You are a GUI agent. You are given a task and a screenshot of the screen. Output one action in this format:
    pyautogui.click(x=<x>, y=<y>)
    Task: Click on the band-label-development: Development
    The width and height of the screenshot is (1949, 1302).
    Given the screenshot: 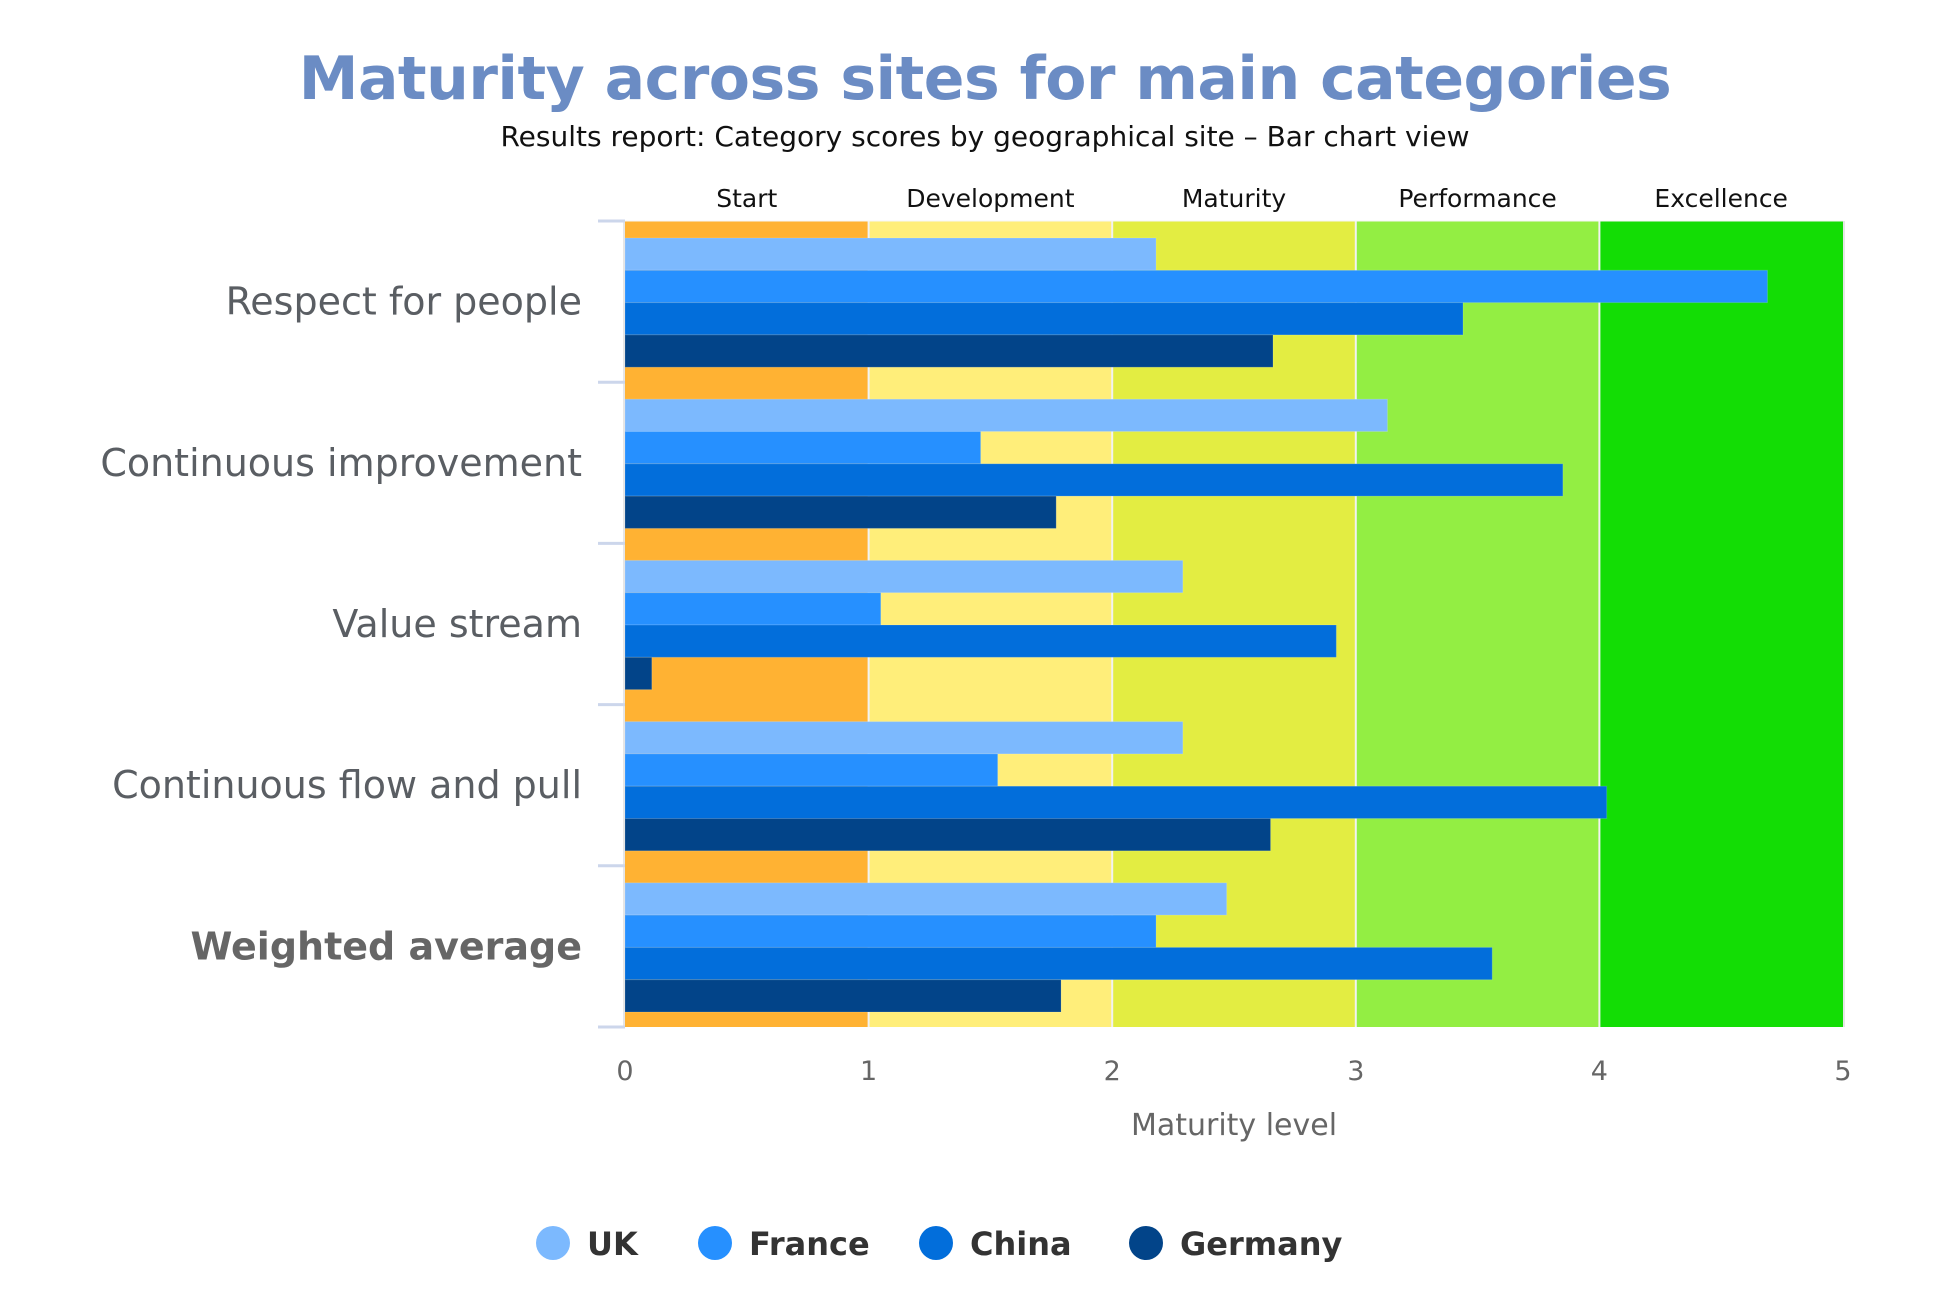 What is the action you would take?
    pyautogui.click(x=990, y=198)
    